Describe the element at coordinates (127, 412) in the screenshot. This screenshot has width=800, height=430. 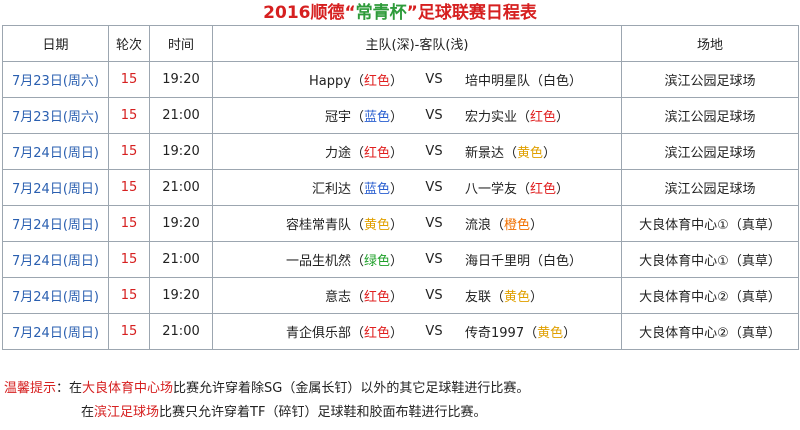
I see `note-venue-2: 滨江足球场` at that location.